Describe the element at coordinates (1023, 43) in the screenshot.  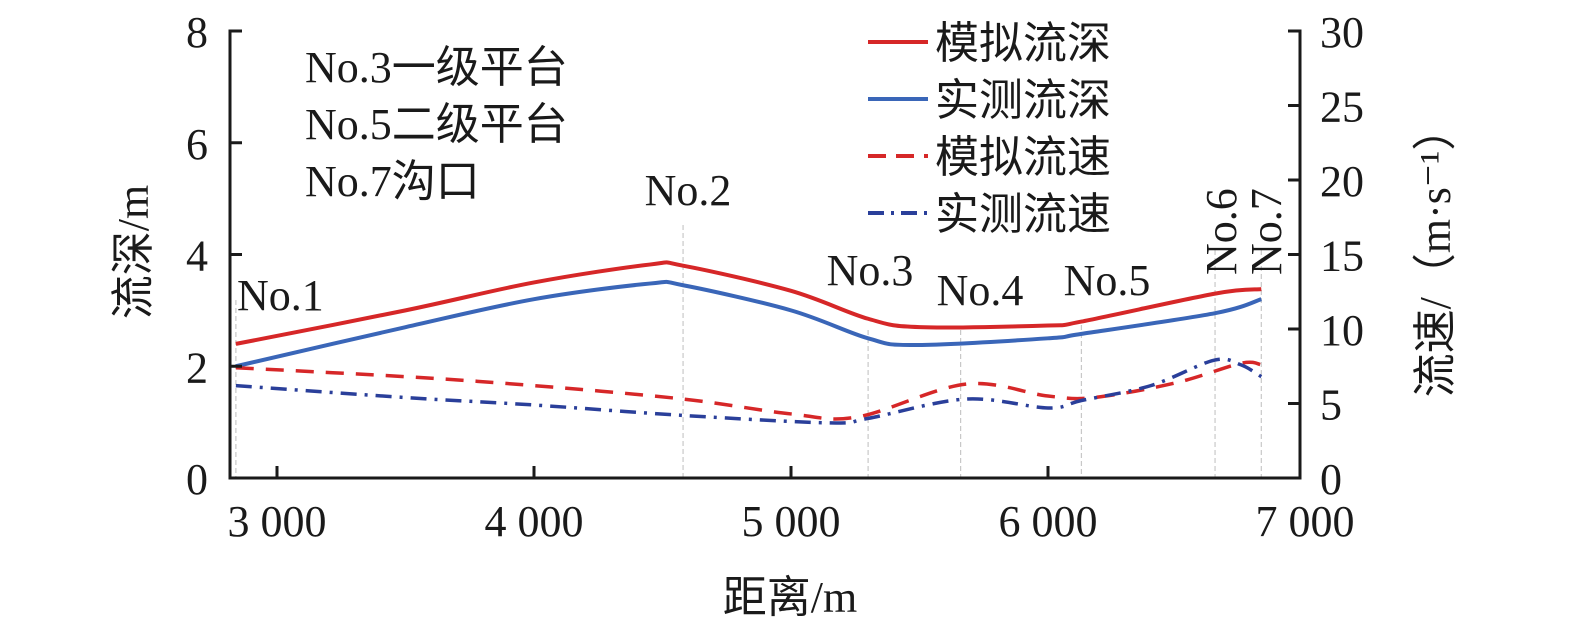
I see `legend-label: 模拟流深` at that location.